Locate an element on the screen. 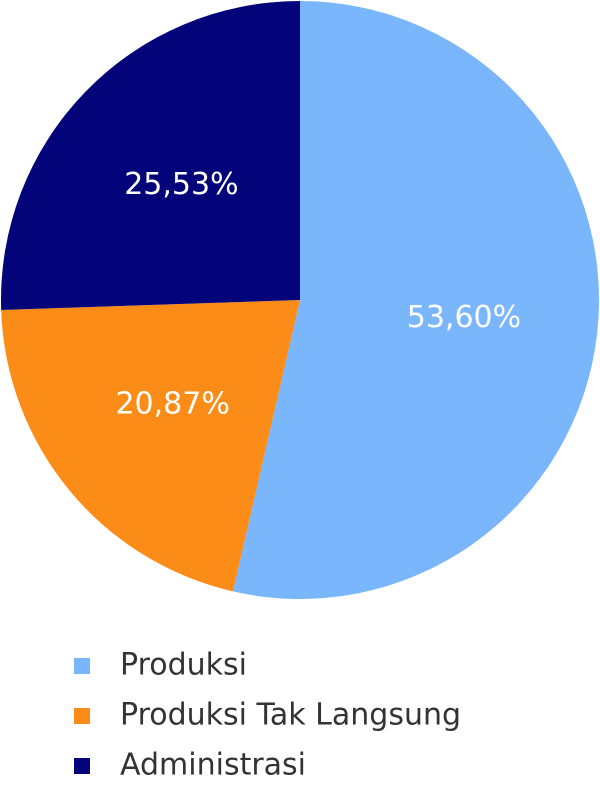 The image size is (600, 804). legend-label: Produksi is located at coordinates (183, 665).